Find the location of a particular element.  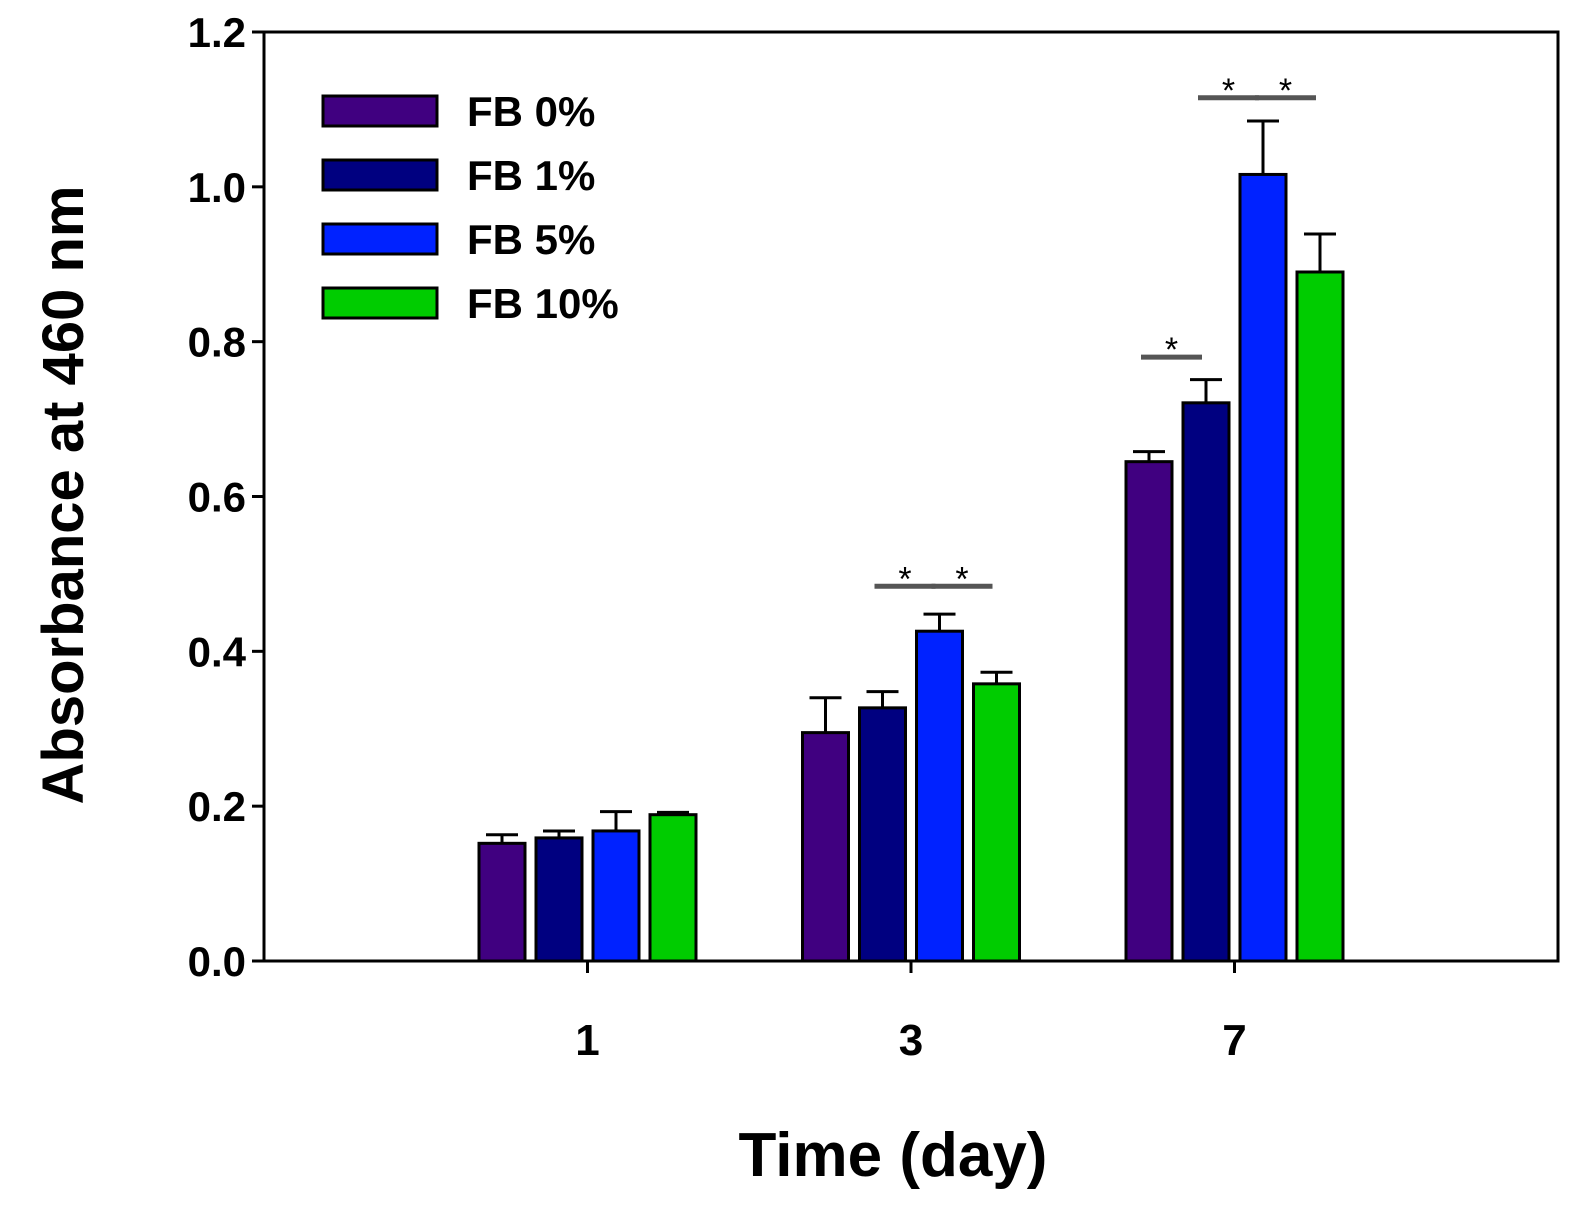

y-tick-label: 0.4 is located at coordinates (217, 651).